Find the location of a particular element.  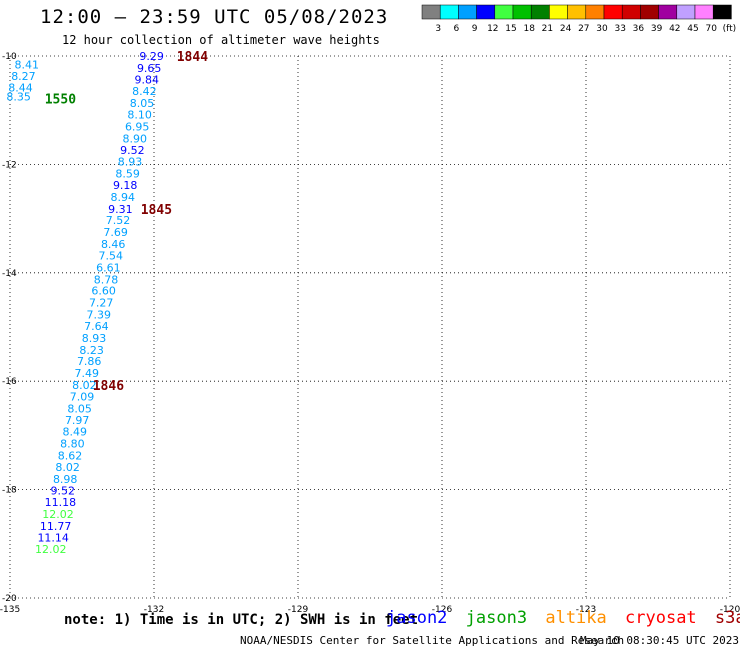

time-label: 1550 is located at coordinates (60, 99).